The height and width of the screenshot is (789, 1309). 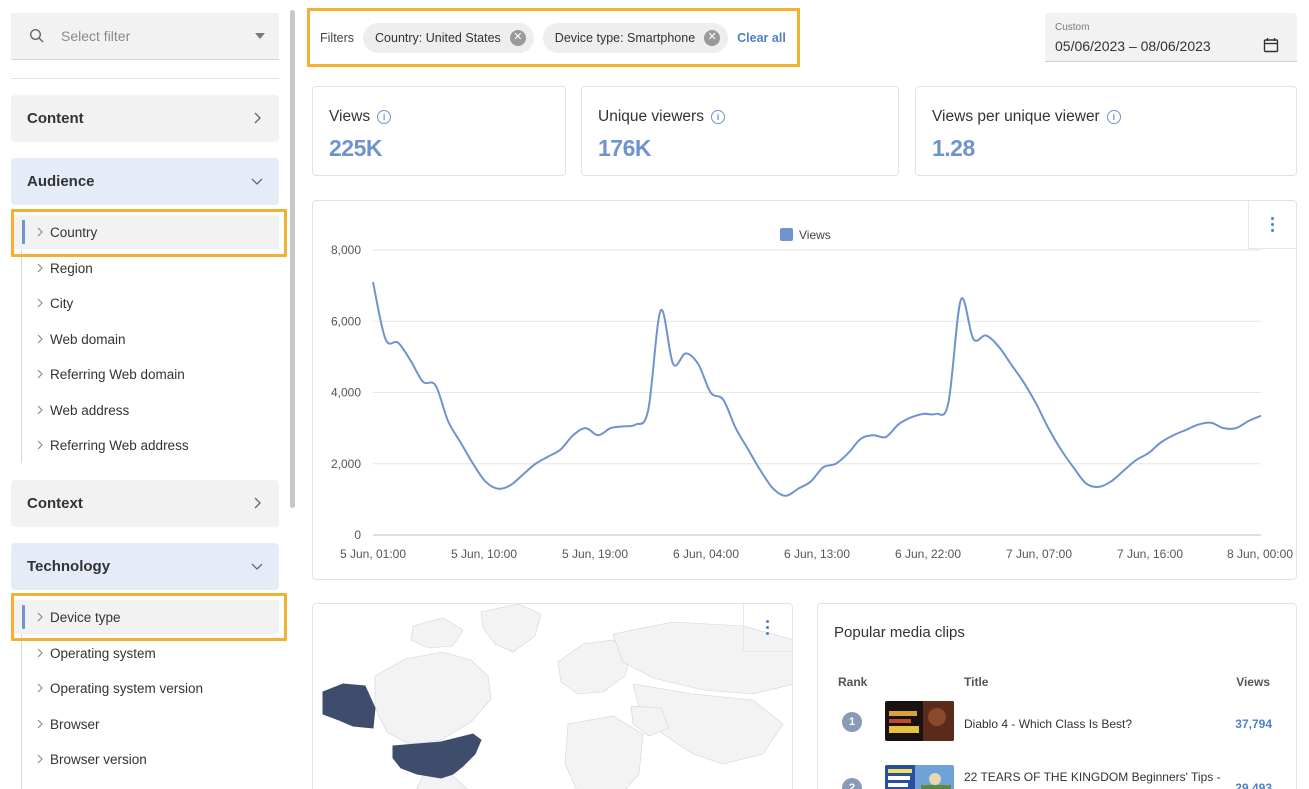 I want to click on filter-chip-label: Country: United States, so click(x=438, y=37).